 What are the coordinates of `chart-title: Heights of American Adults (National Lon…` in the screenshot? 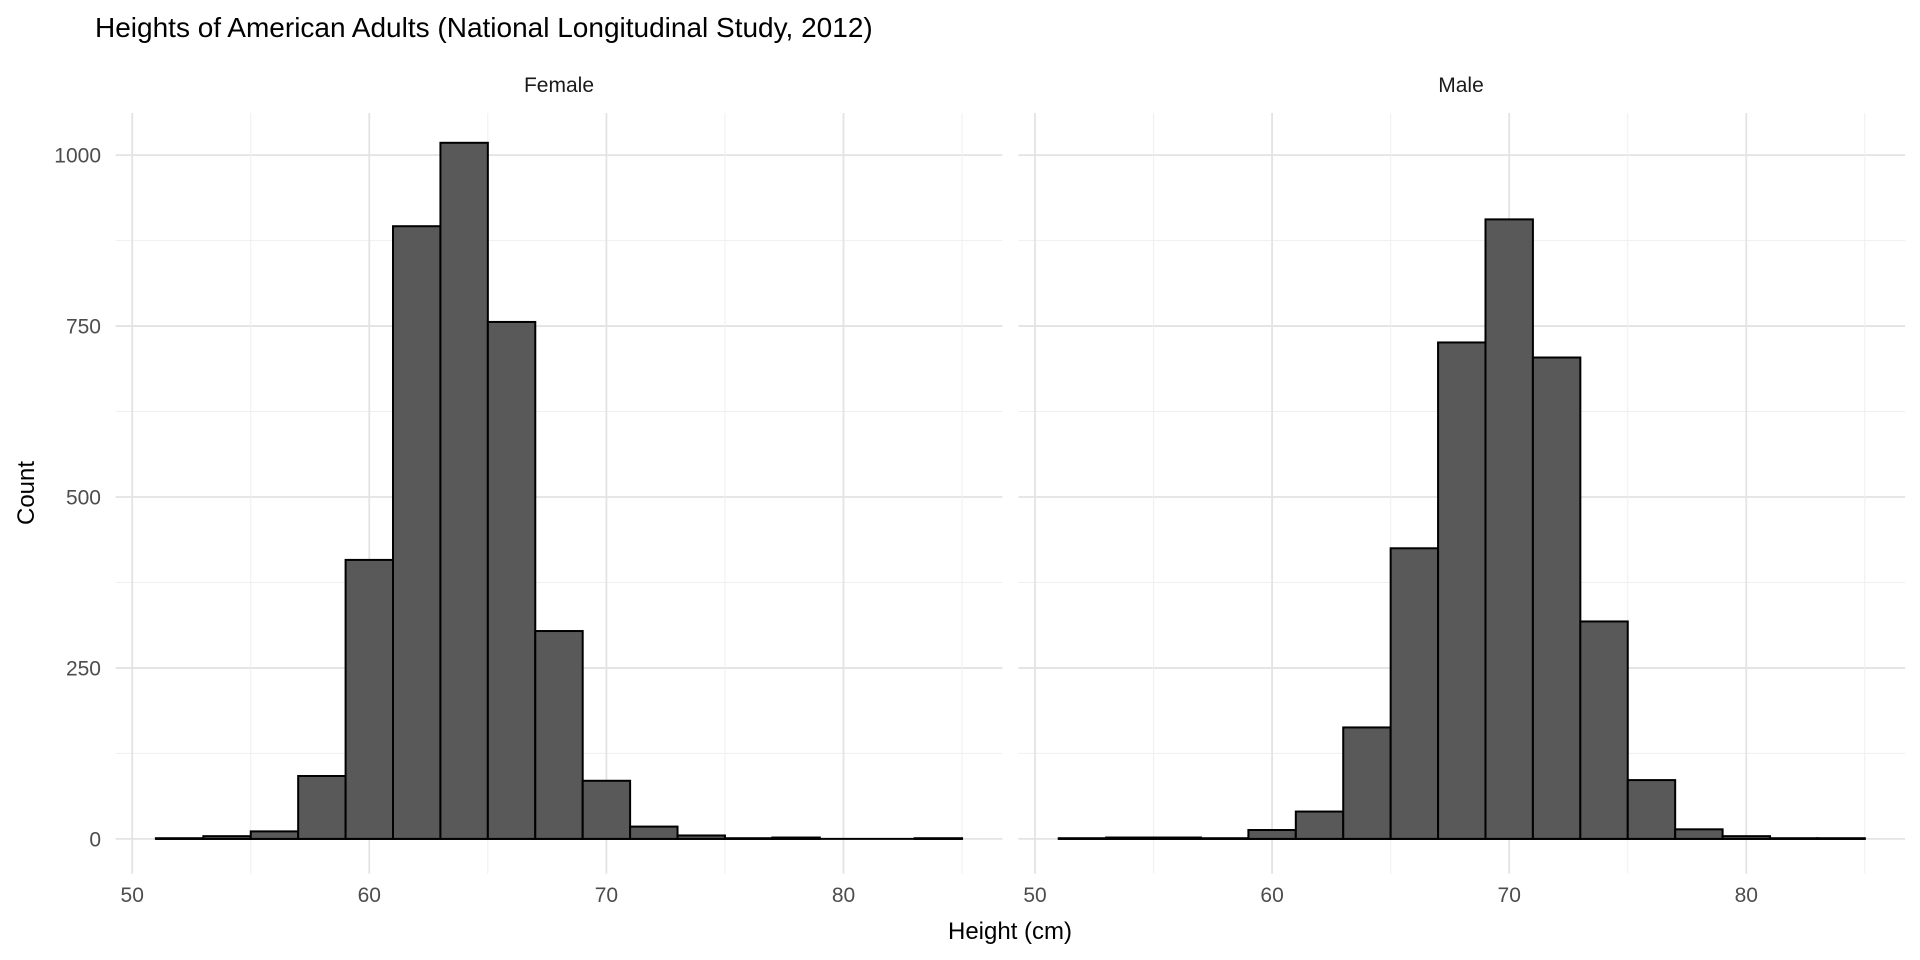 It's located at (484, 27).